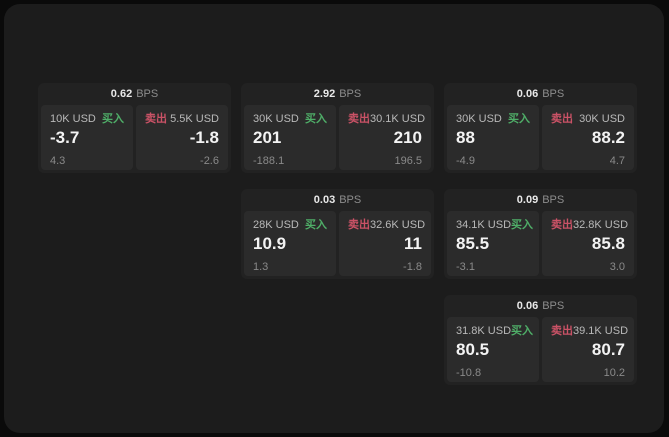 This screenshot has width=669, height=437. I want to click on buy-delta: 1.3, so click(261, 266).